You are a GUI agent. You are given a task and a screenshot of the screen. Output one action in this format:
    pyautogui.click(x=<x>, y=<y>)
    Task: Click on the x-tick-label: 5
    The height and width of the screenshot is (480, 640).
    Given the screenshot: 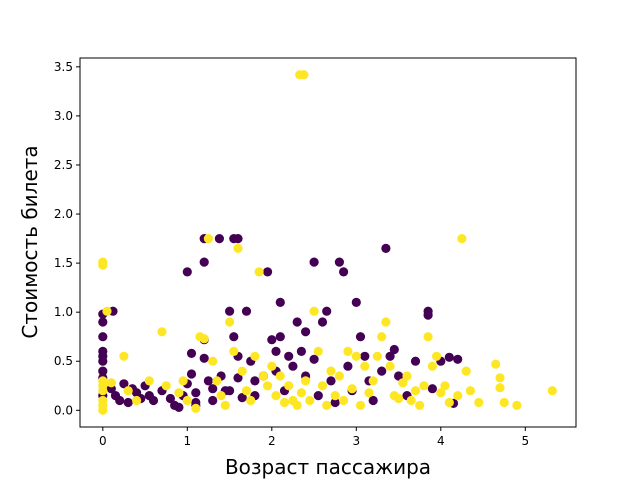 What is the action you would take?
    pyautogui.click(x=525, y=441)
    